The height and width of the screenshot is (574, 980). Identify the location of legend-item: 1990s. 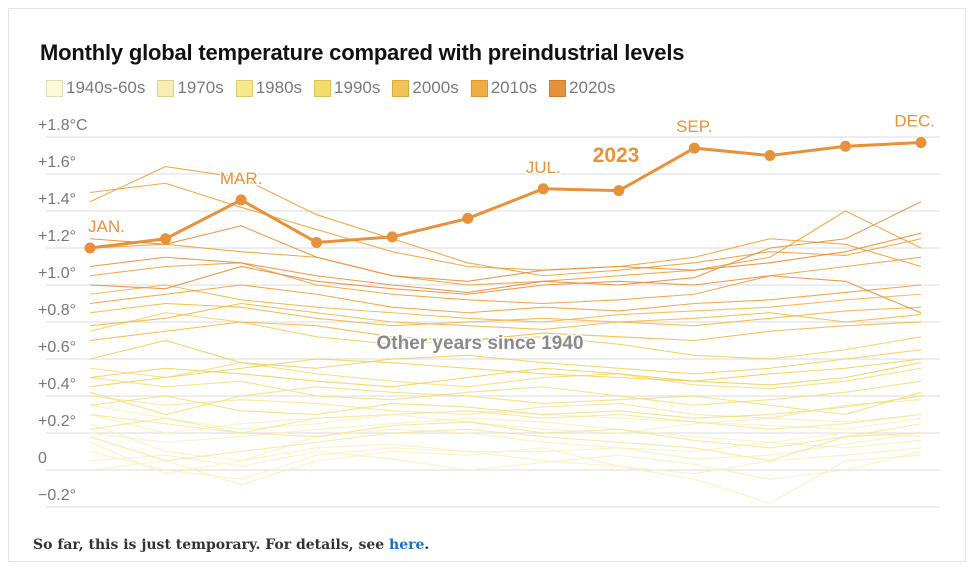
(347, 88).